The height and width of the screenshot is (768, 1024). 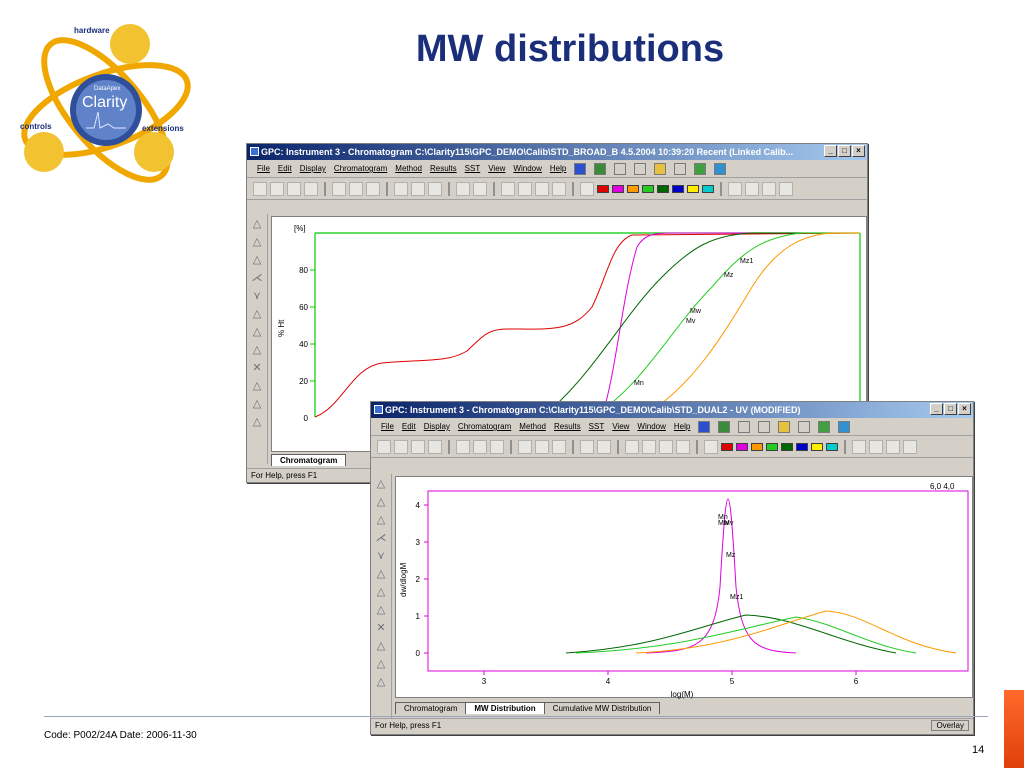 What do you see at coordinates (602, 708) in the screenshot?
I see `tab-cumulative-mw-distribution: Cumulative MW Distribution` at bounding box center [602, 708].